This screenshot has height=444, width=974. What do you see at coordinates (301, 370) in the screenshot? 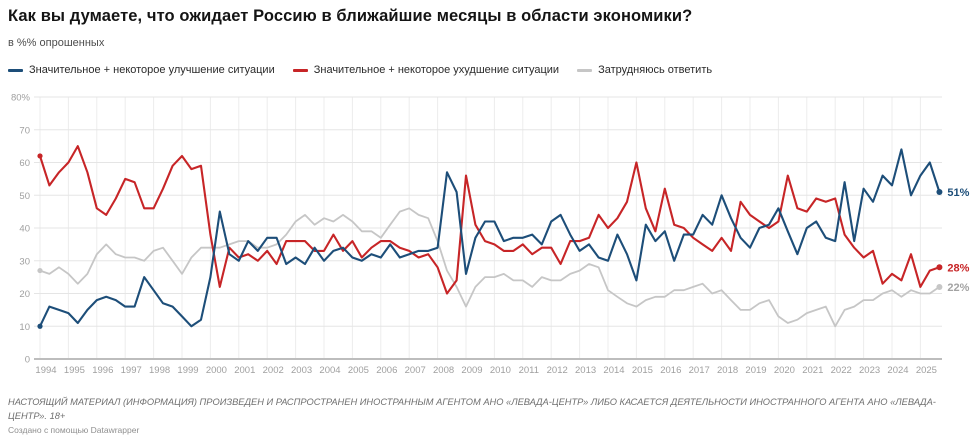
I see `svg-text: 2003` at bounding box center [301, 370].